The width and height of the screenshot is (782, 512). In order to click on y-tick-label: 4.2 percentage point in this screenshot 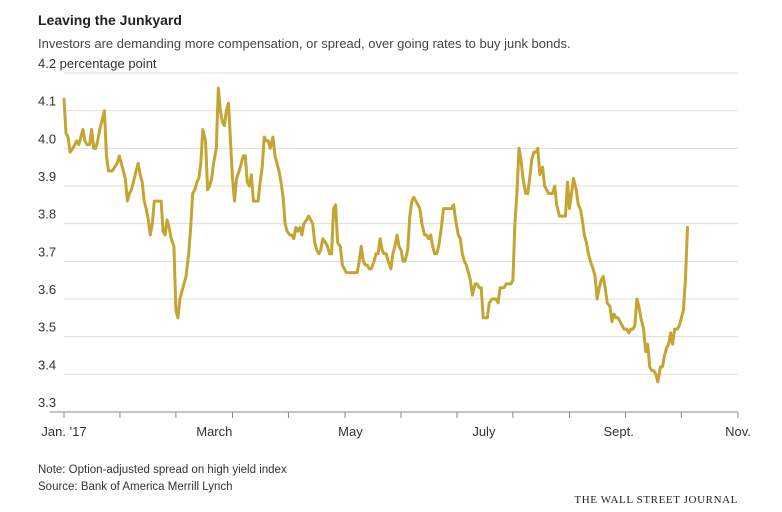, I will do `click(97, 63)`.